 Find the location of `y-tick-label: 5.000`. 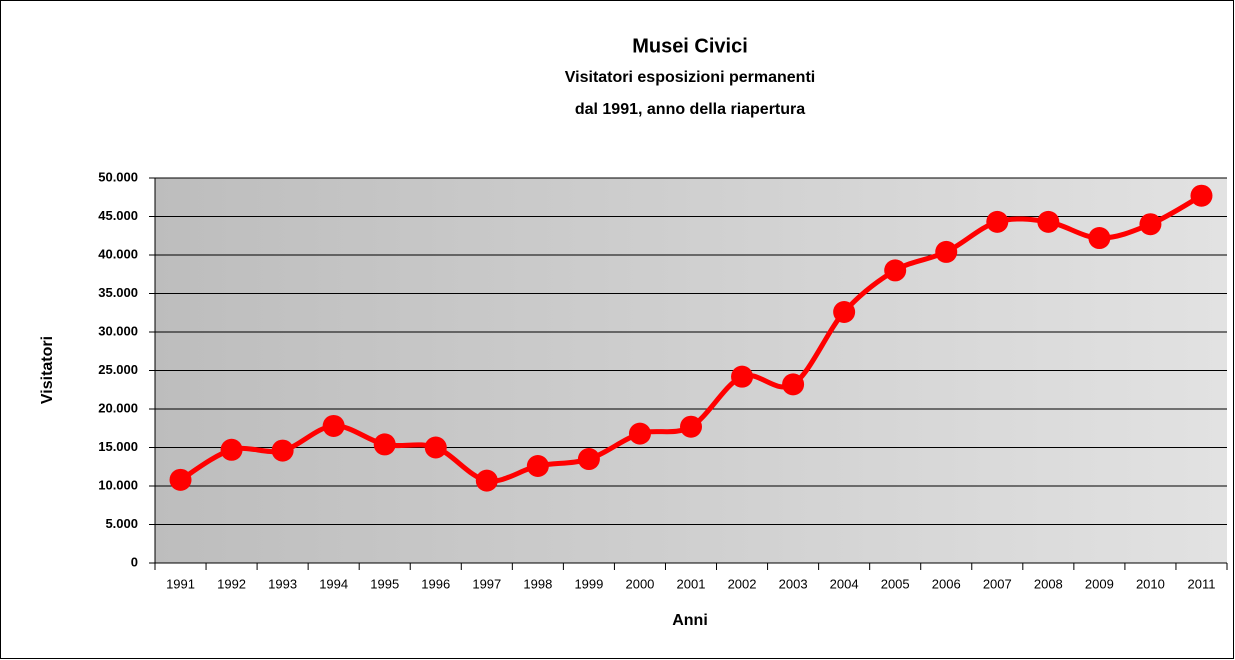

y-tick-label: 5.000 is located at coordinates (121, 523).